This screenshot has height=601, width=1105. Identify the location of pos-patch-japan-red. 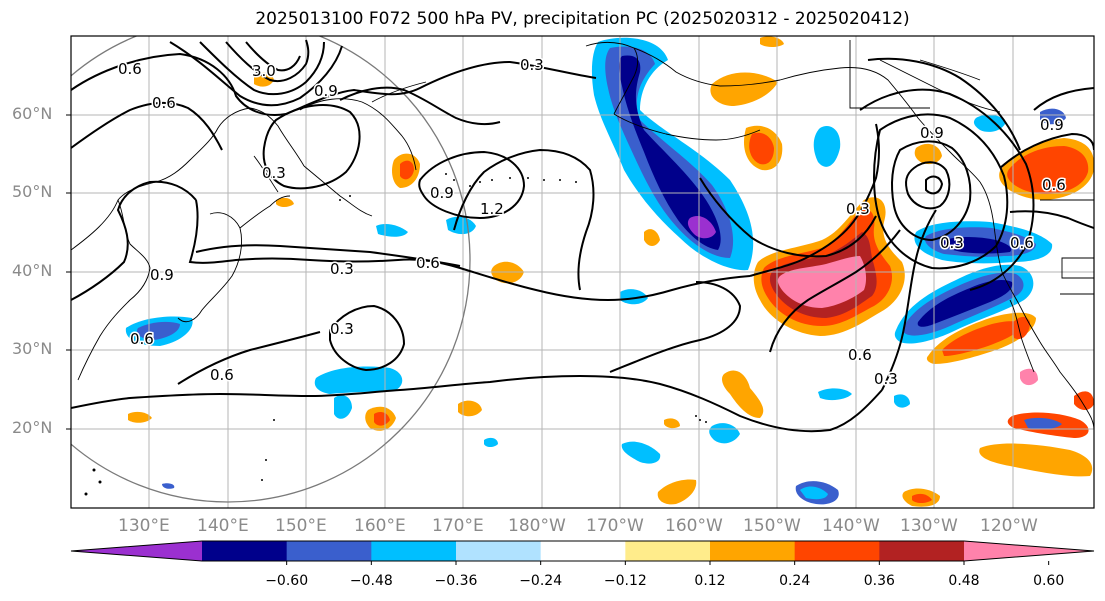
(407, 170).